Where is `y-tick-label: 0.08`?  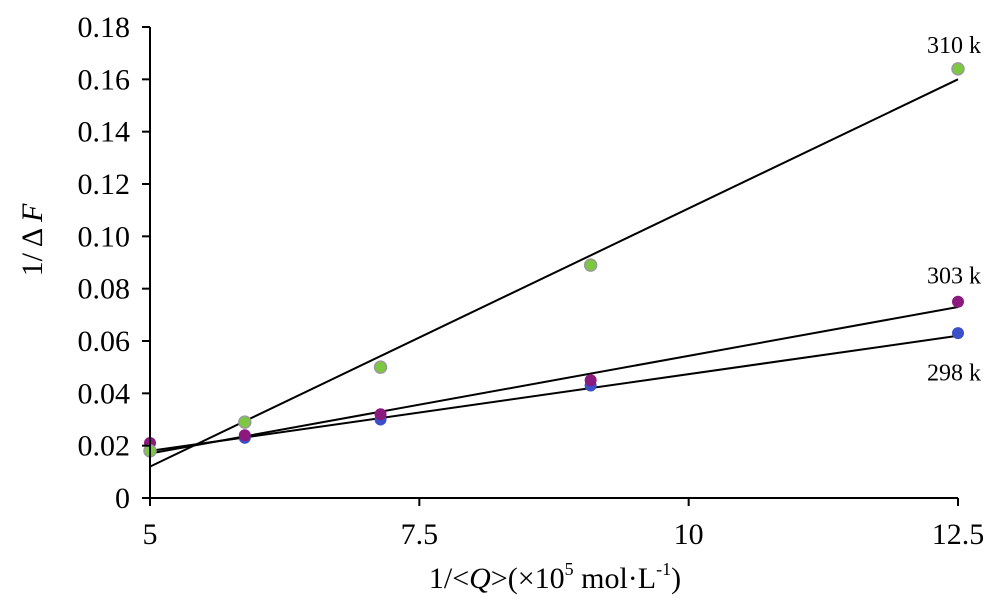 y-tick-label: 0.08 is located at coordinates (104, 289).